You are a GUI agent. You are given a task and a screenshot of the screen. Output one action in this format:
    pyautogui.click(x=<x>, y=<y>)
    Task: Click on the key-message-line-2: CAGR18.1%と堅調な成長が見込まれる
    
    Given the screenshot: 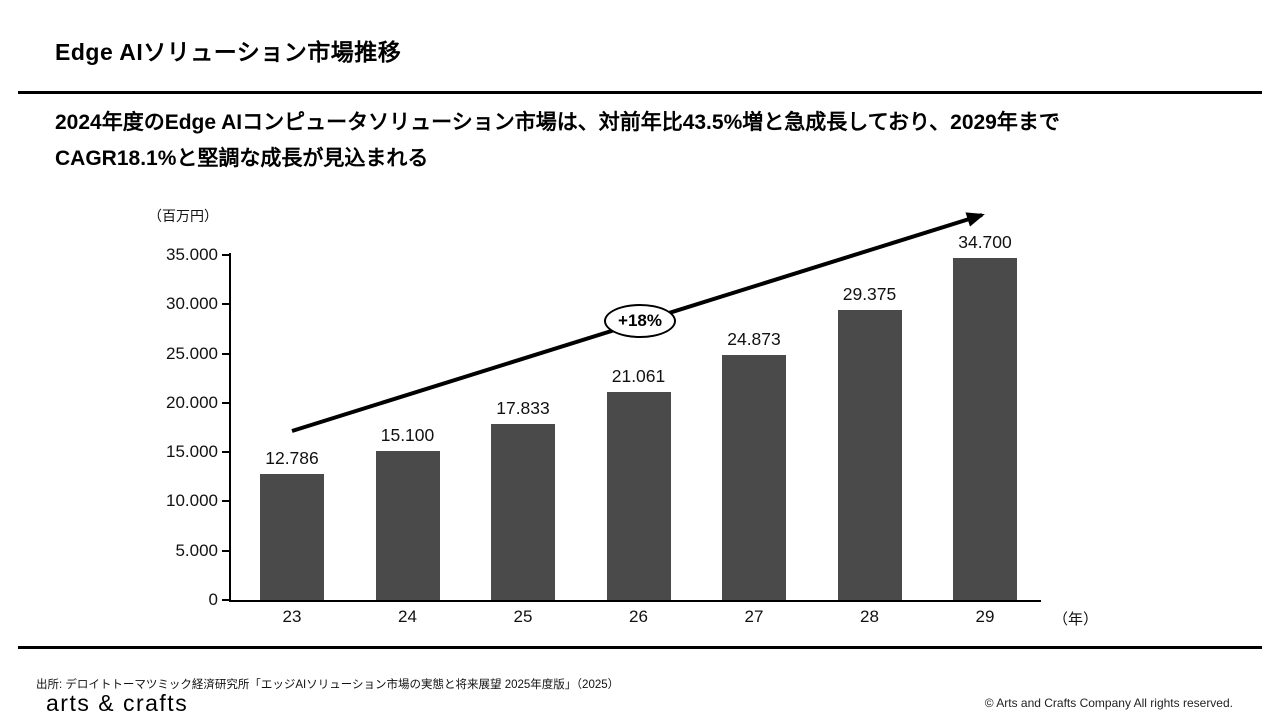 What is the action you would take?
    pyautogui.click(x=242, y=158)
    